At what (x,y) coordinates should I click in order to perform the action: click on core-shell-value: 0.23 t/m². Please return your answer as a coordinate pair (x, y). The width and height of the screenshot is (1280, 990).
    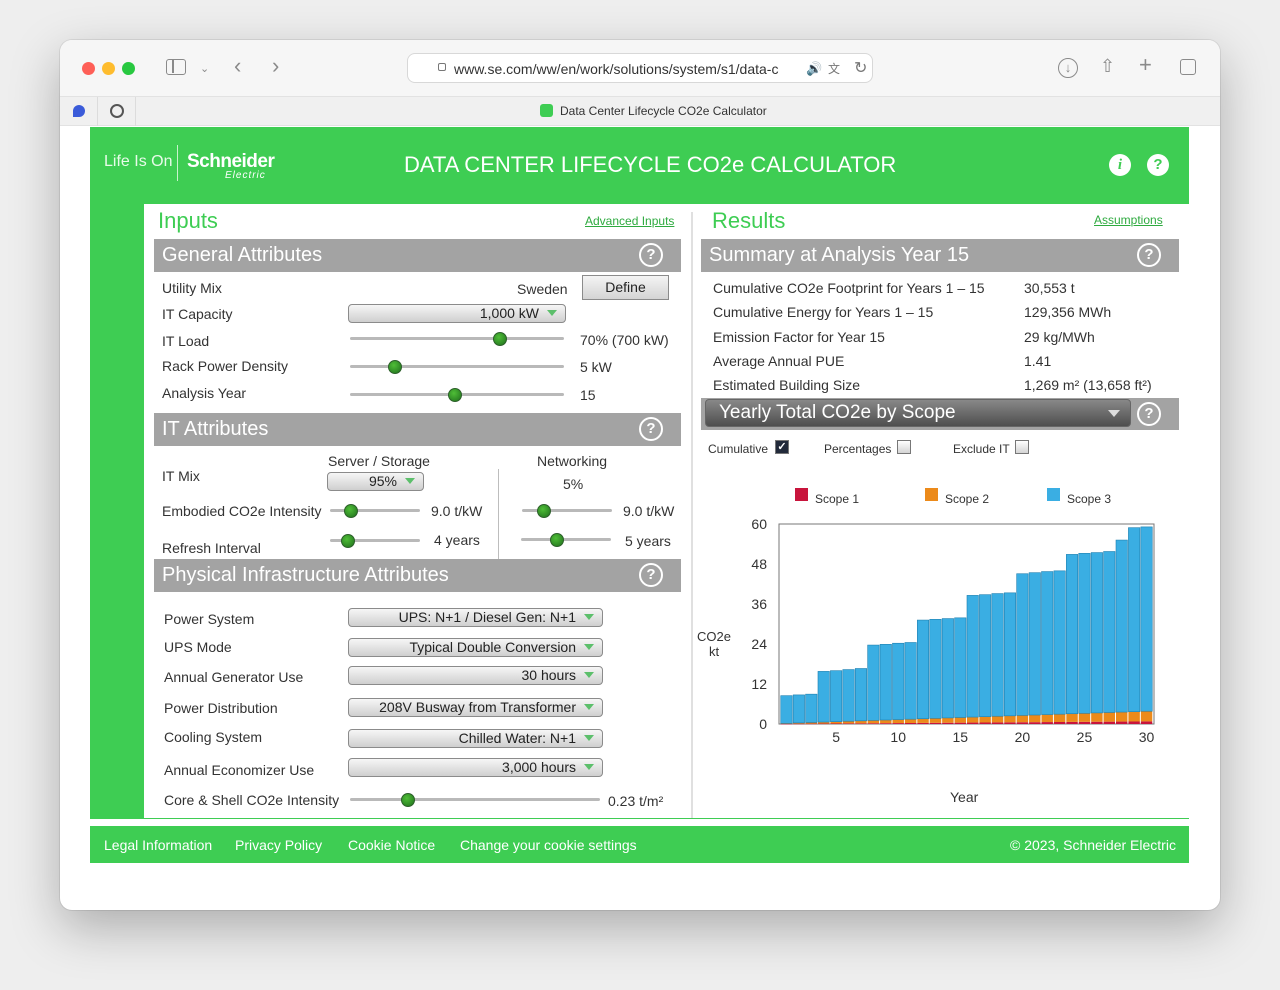
    Looking at the image, I should click on (636, 801).